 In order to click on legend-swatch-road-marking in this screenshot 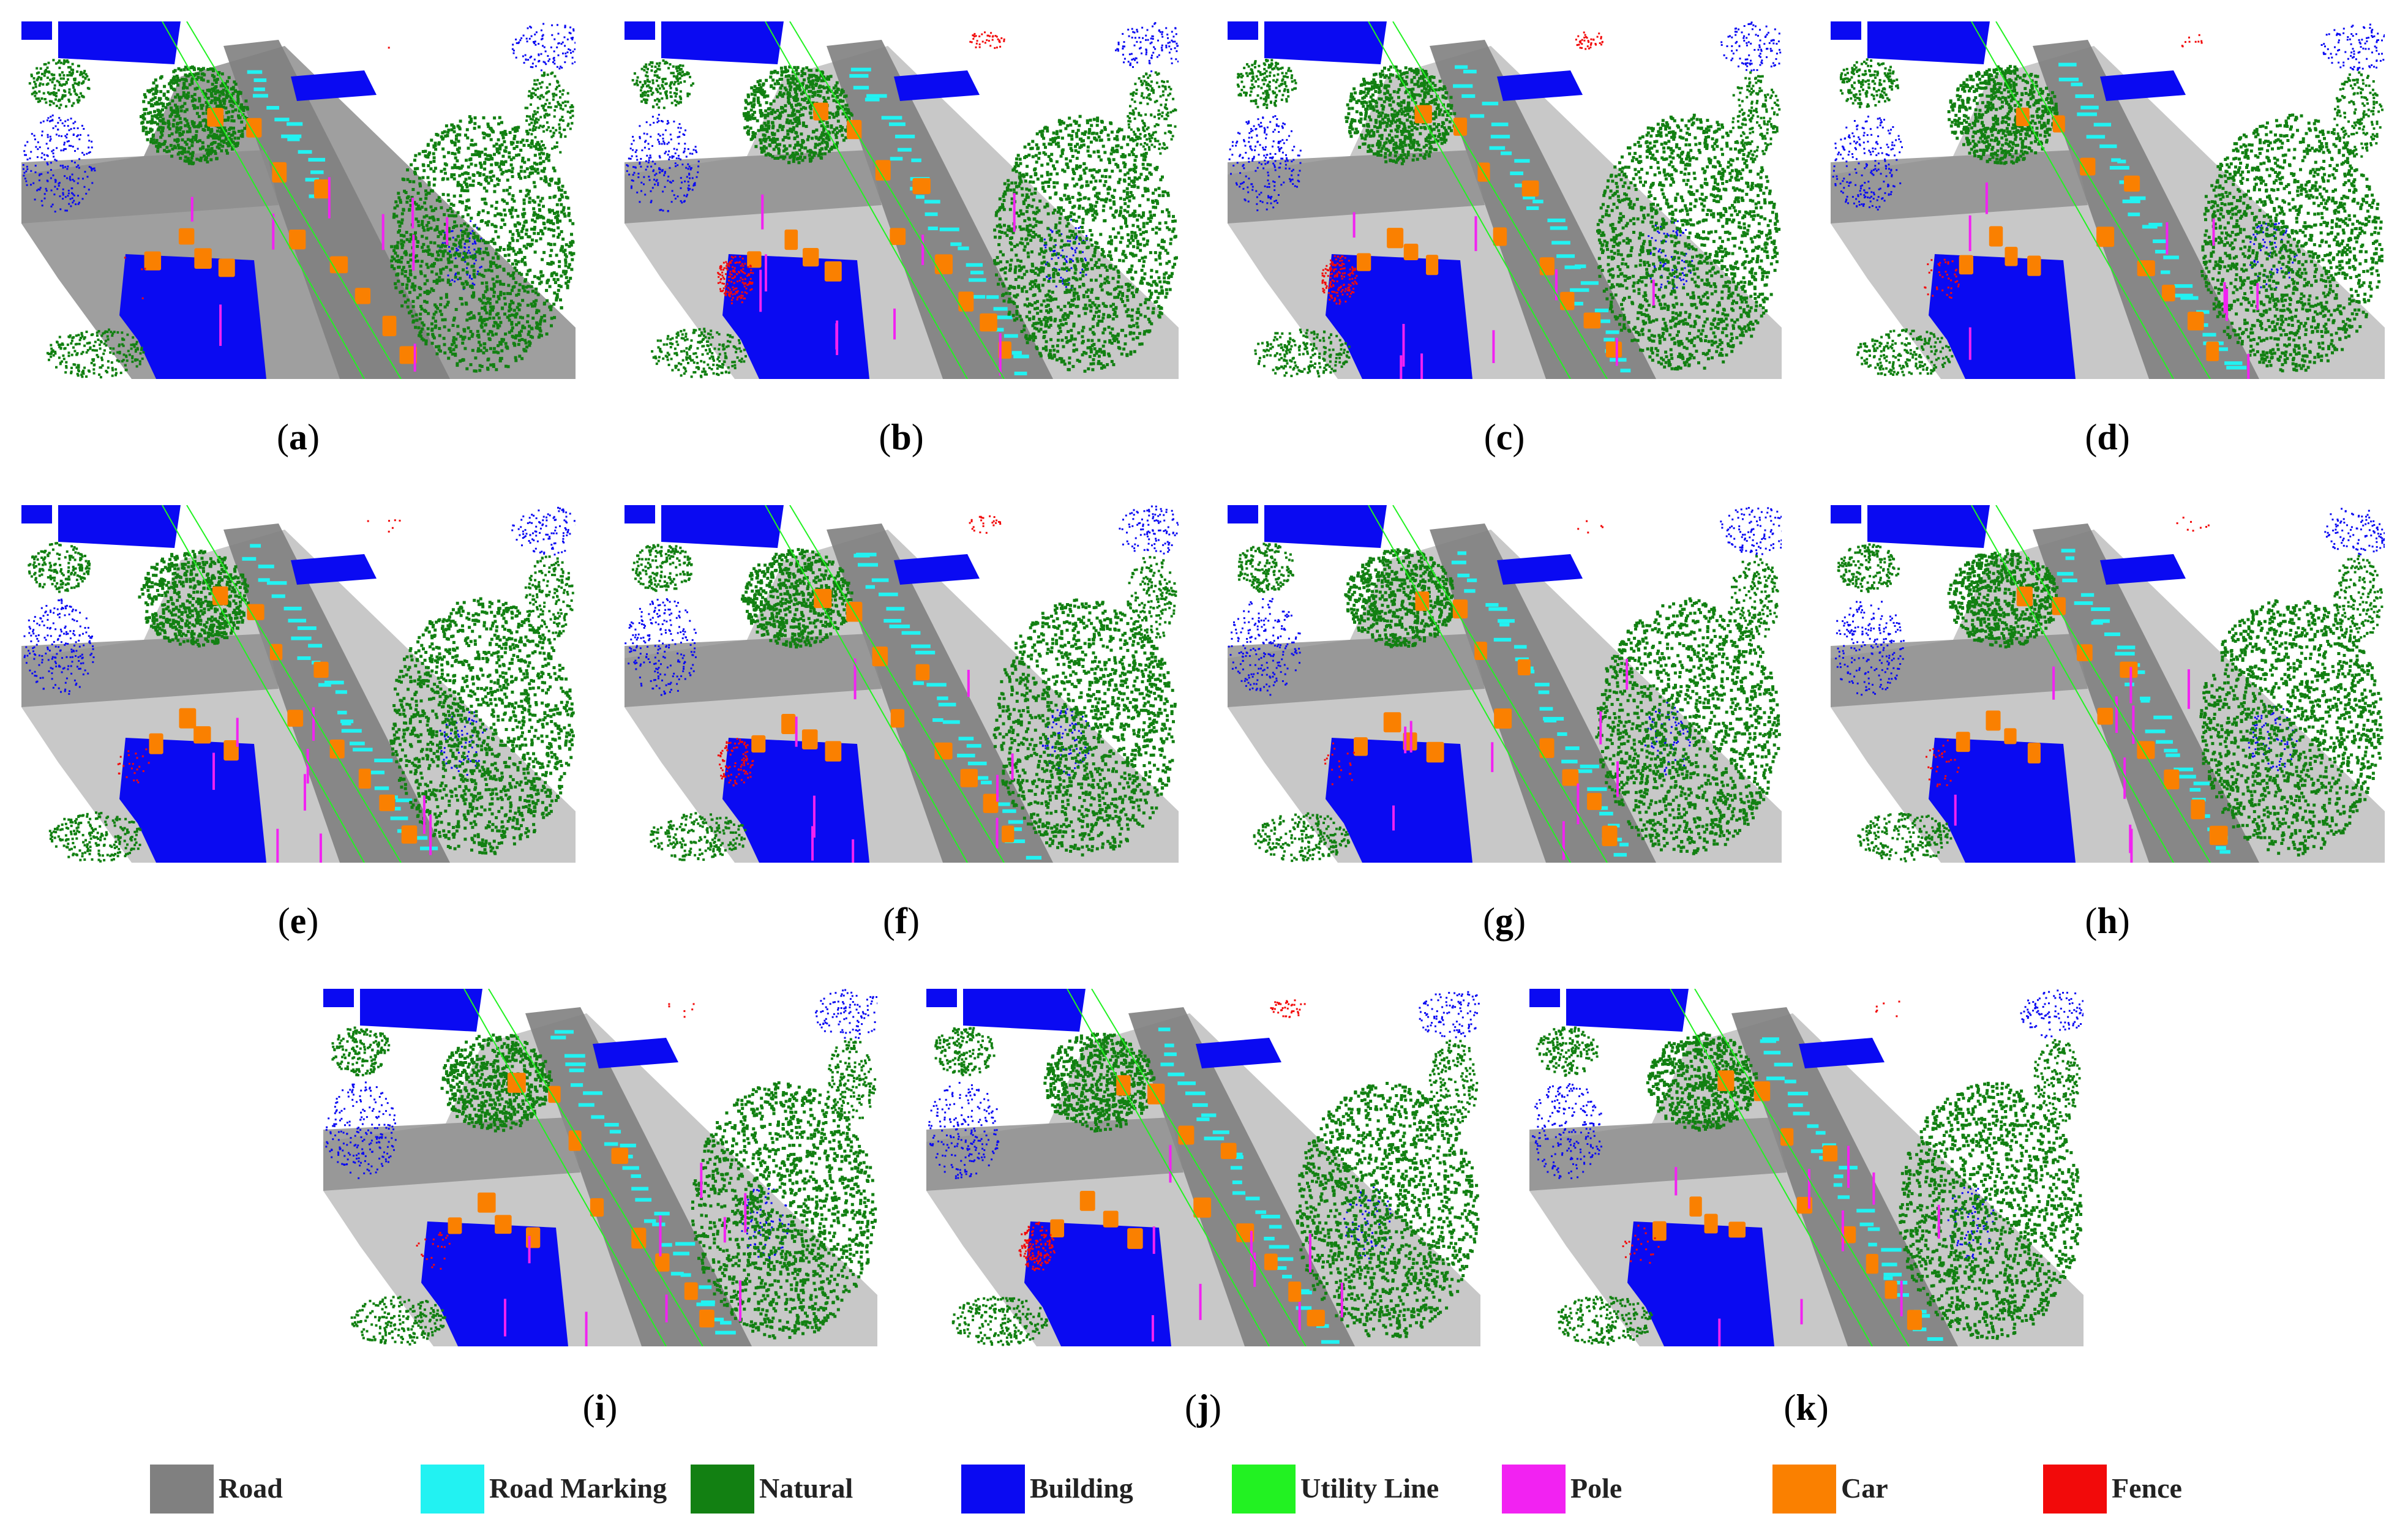, I will do `click(452, 1489)`.